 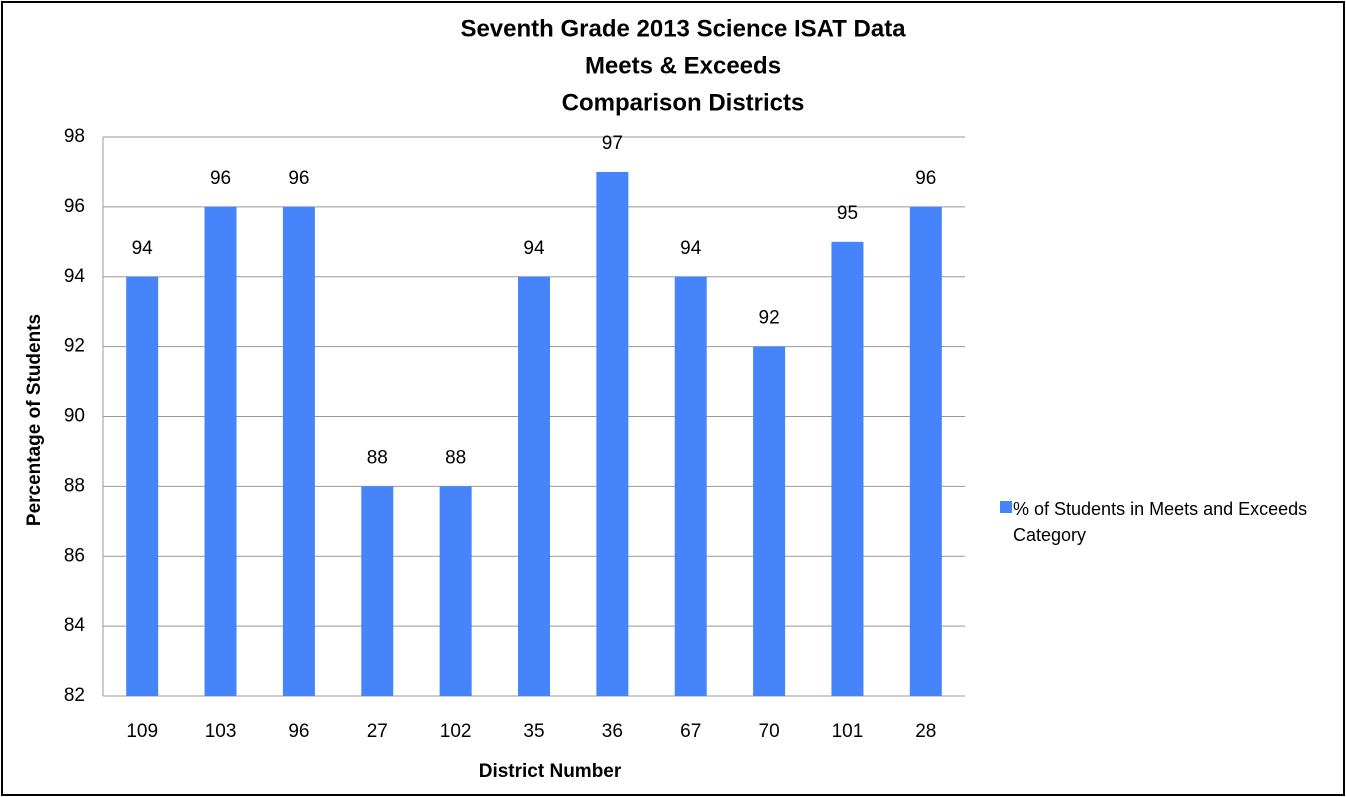 What do you see at coordinates (1006, 507) in the screenshot?
I see `legend-swatch` at bounding box center [1006, 507].